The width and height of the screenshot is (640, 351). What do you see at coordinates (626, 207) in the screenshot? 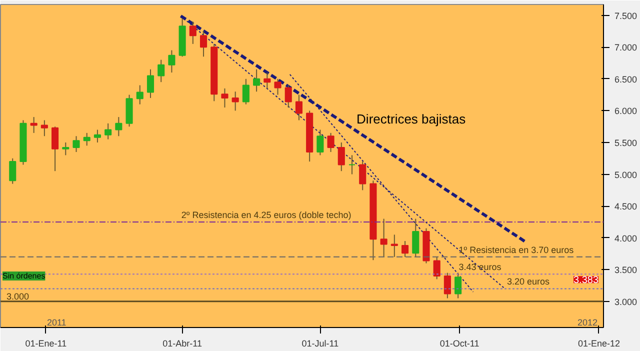
I see `y-tick-label: 4.500` at bounding box center [626, 207].